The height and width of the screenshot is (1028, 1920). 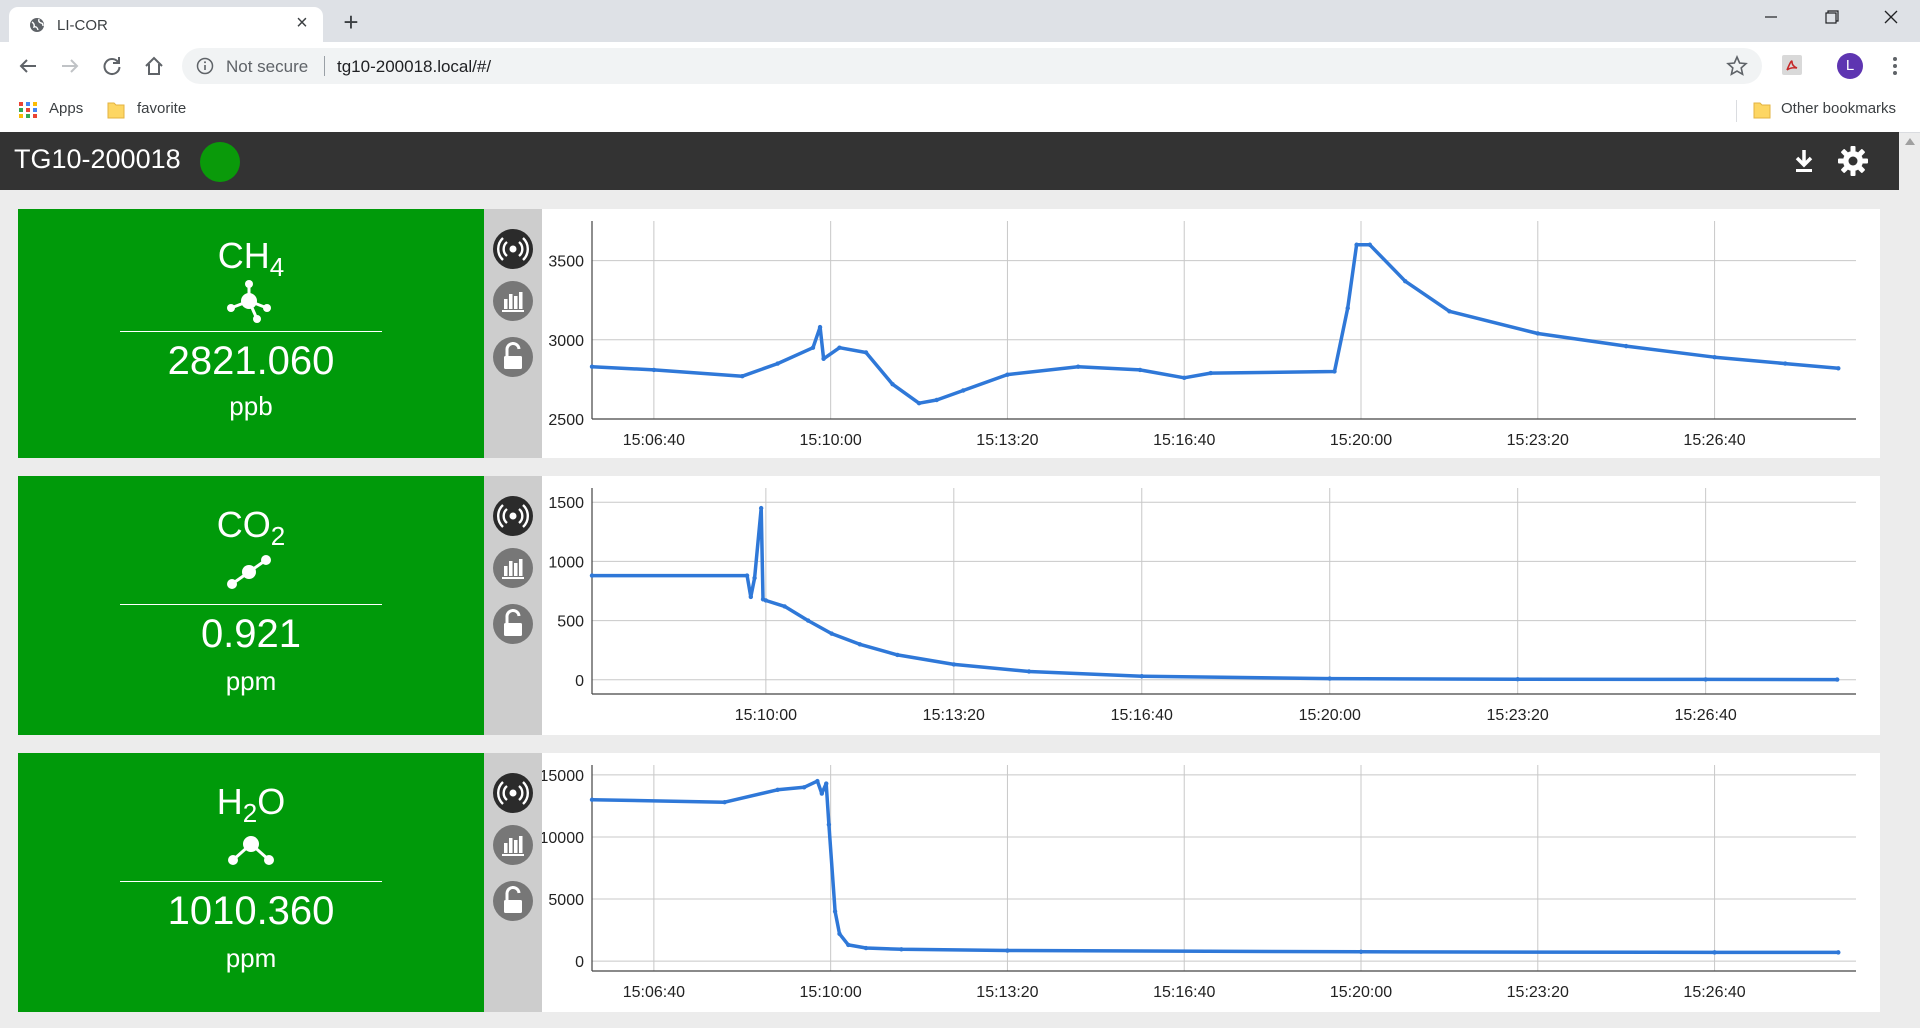 What do you see at coordinates (251, 605) in the screenshot?
I see `co2-readout: CO2 0.921 ppm` at bounding box center [251, 605].